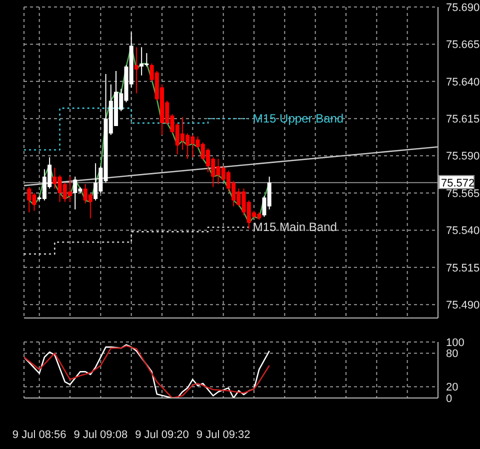 The image size is (480, 449). Describe the element at coordinates (463, 45) in the screenshot. I see `y-tick-label: 75.665` at that location.